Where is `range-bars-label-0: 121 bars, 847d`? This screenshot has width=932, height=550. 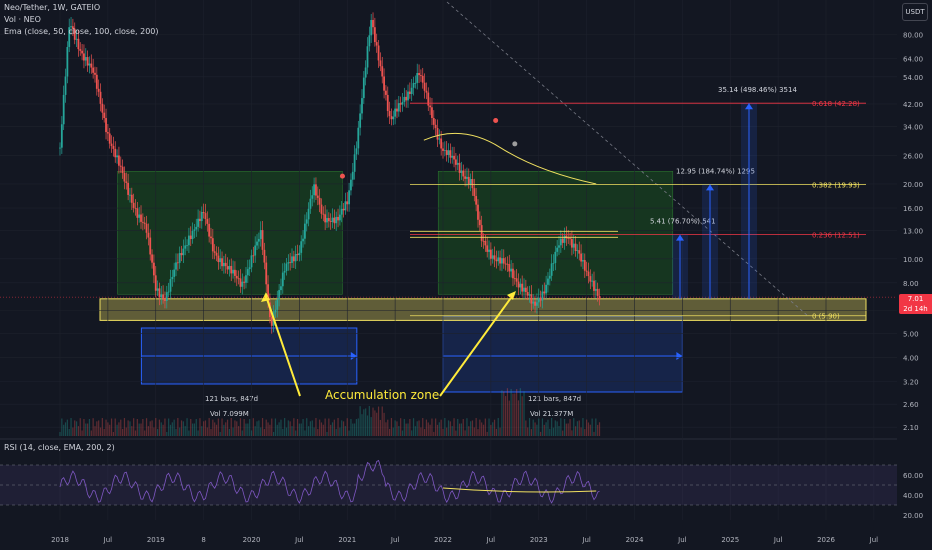
range-bars-label-0: 121 bars, 847d is located at coordinates (231, 399).